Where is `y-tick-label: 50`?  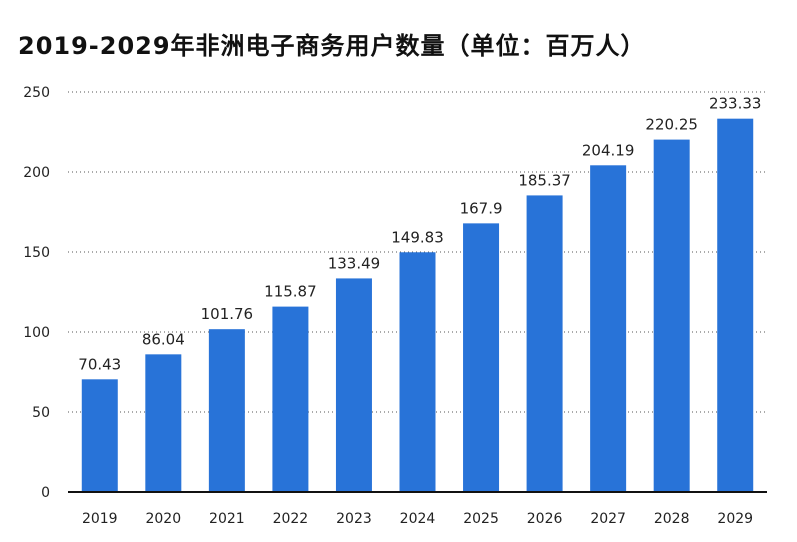
y-tick-label: 50 is located at coordinates (41, 413).